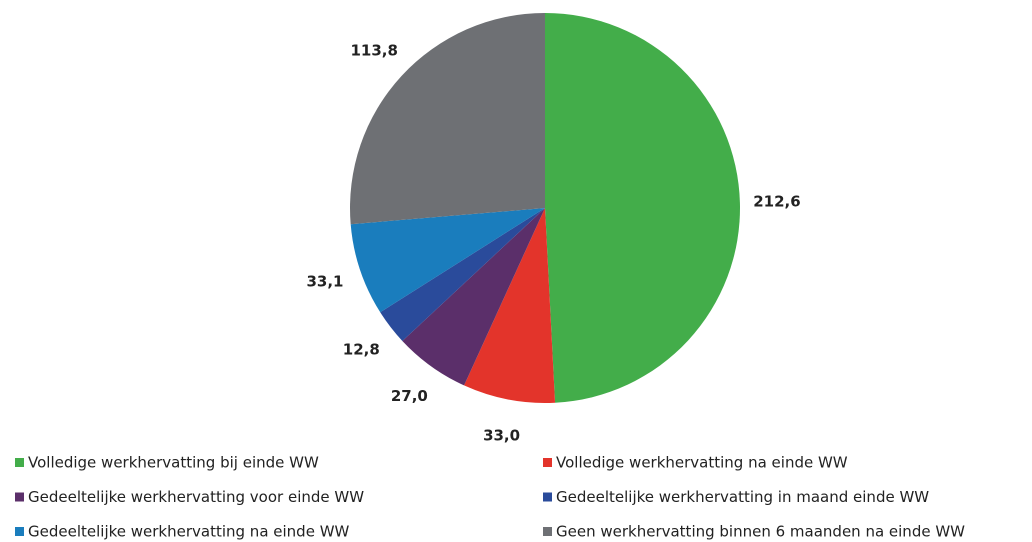 Image resolution: width=1032 pixels, height=542 pixels. I want to click on data-label: 113,8, so click(374, 50).